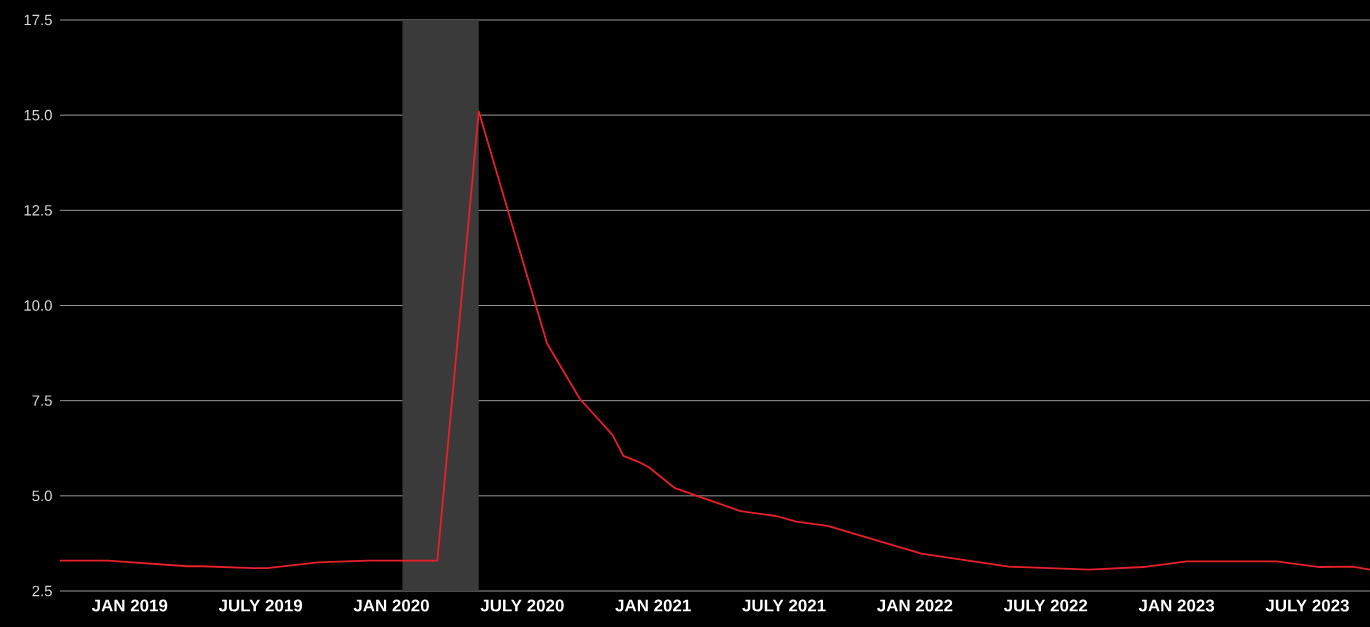  What do you see at coordinates (38, 20) in the screenshot?
I see `y-tick-label: 17.5` at bounding box center [38, 20].